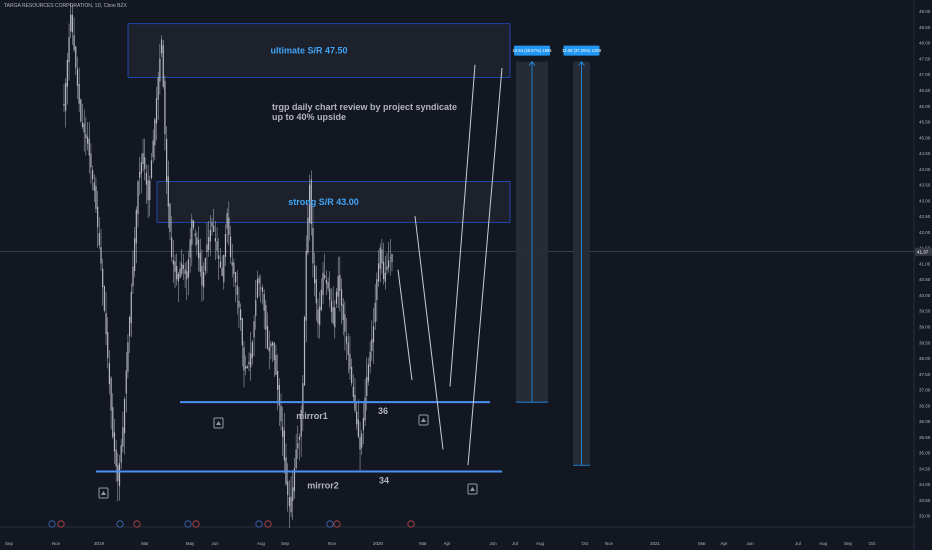 The image size is (932, 550). What do you see at coordinates (925, 342) in the screenshot?
I see `y-tick-label: 38.50` at bounding box center [925, 342].